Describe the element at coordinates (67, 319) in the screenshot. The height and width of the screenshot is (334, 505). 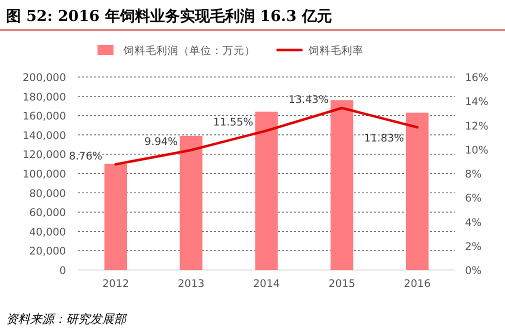
I see `text: 资料来源：研究发展部` at that location.